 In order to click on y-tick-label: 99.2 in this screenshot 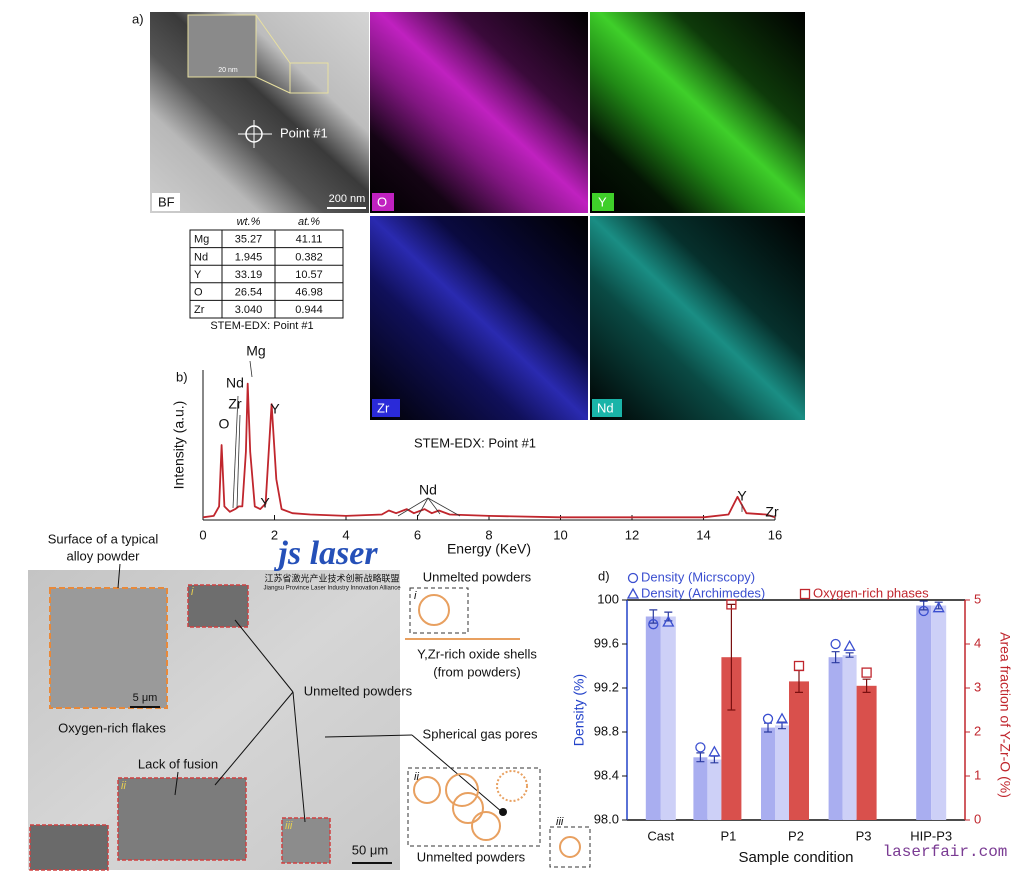, I will do `click(606, 686)`.